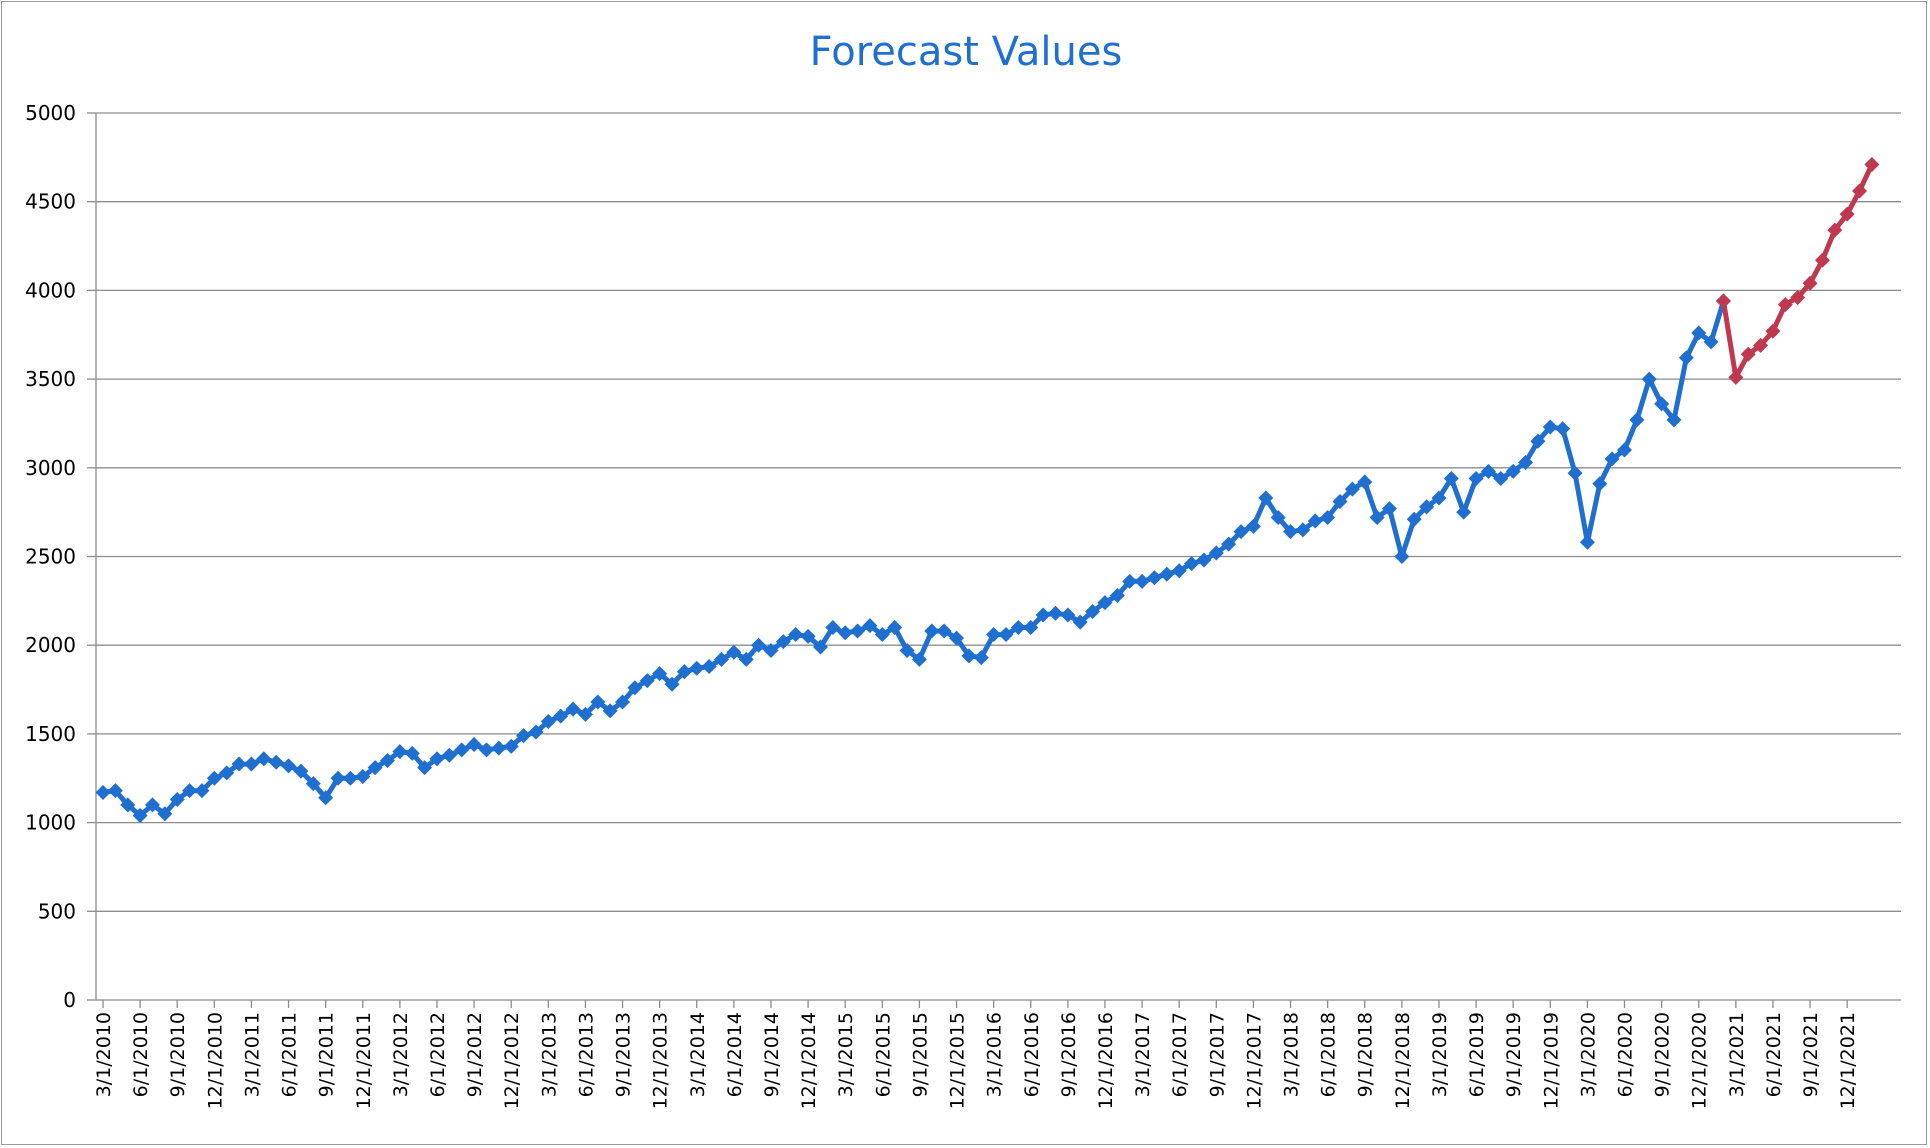  I want to click on x-tick-label: 6/1/2016, so click(1032, 1054).